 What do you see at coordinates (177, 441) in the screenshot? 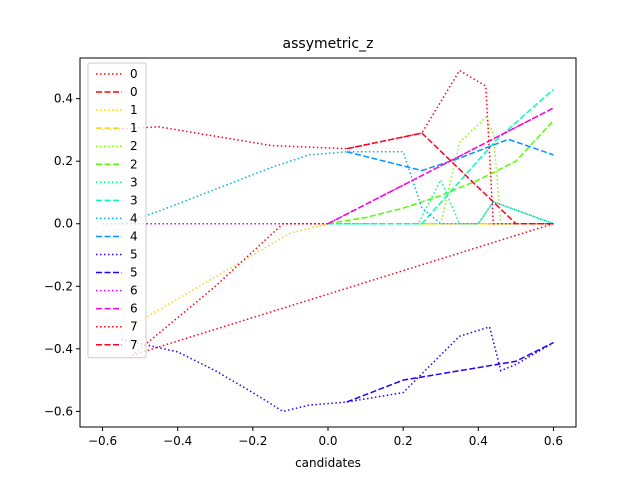
I see `x-tick-label: −0.4` at bounding box center [177, 441].